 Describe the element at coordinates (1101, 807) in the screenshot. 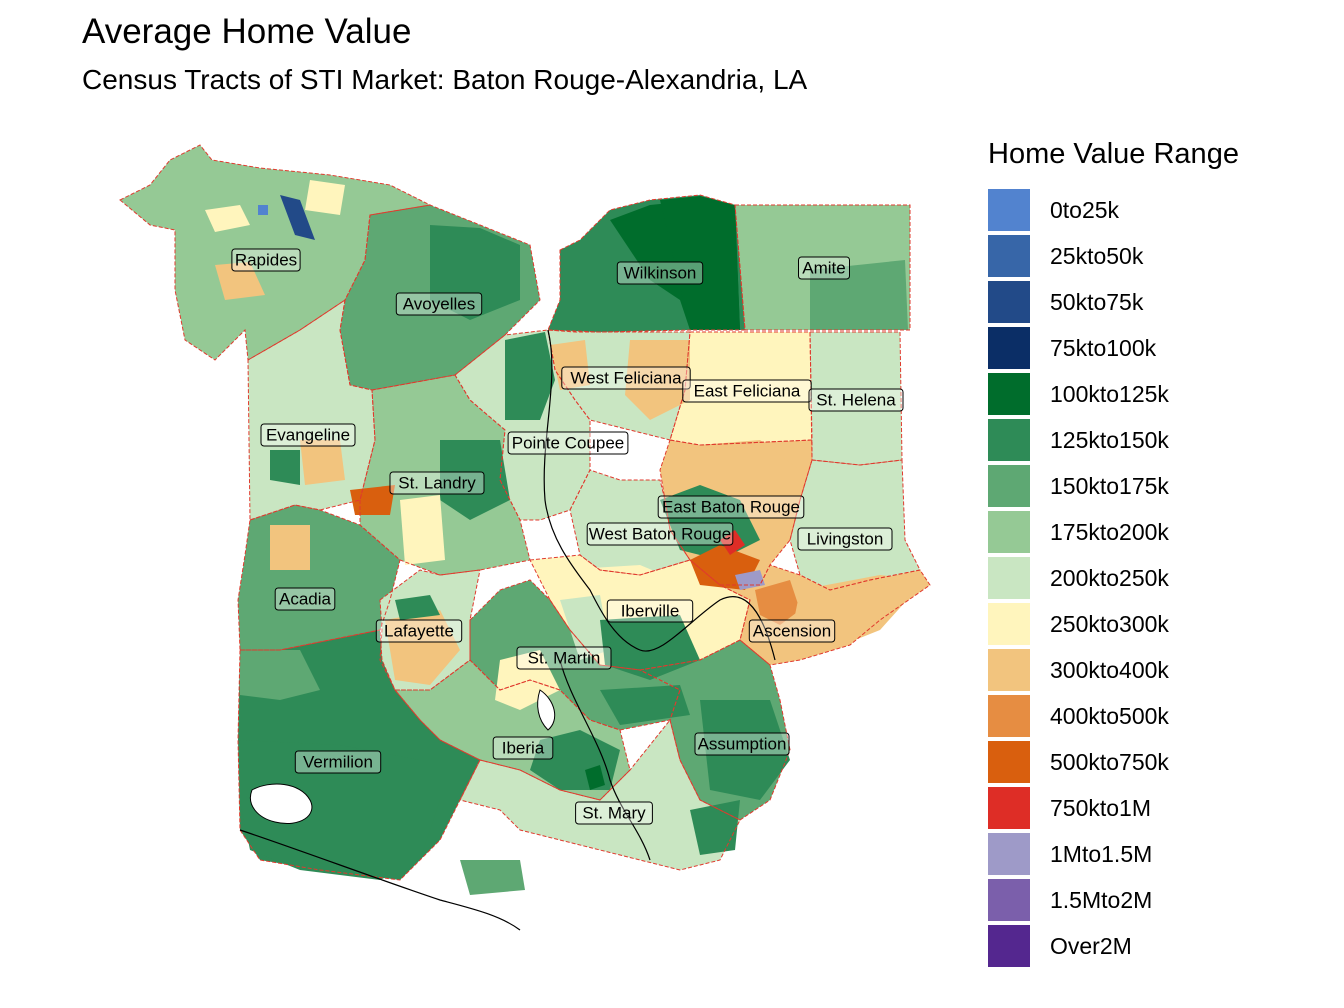

I see `legend-label: 750kto1M` at that location.